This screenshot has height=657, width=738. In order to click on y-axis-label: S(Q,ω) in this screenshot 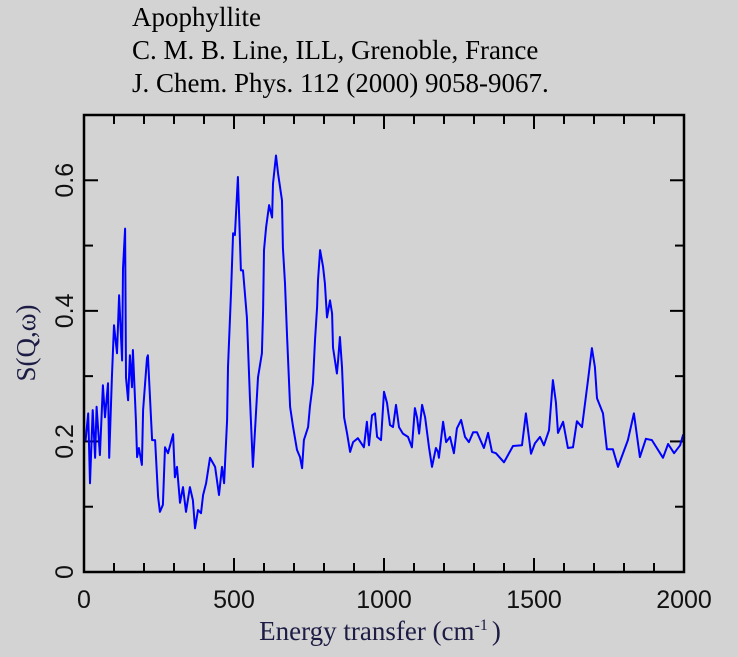, I will do `click(26, 342)`.